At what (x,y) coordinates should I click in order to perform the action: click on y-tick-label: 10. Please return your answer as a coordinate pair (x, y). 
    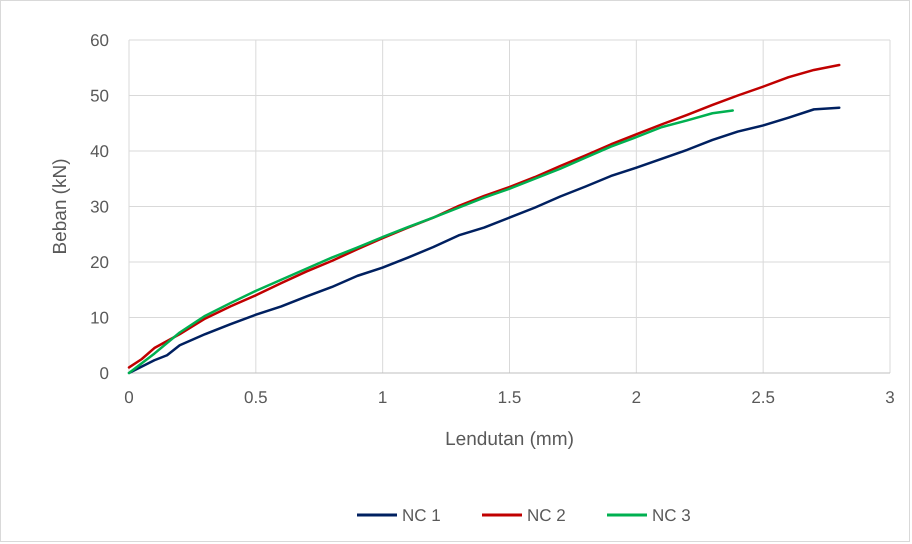
    Looking at the image, I should click on (99, 318).